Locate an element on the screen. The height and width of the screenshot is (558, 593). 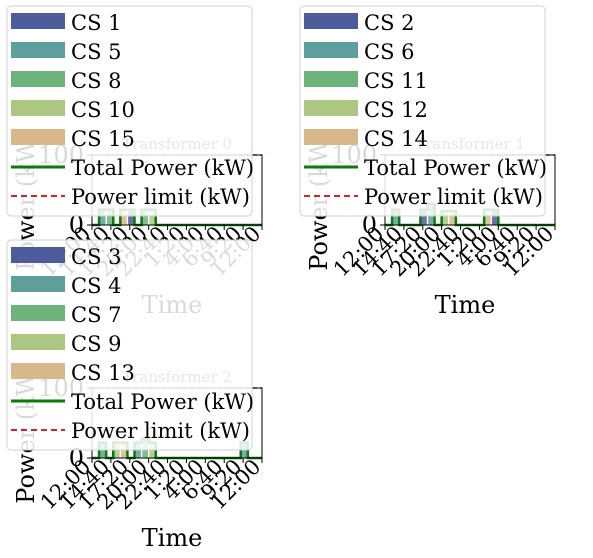
legend-label: CS 15 is located at coordinates (103, 139).